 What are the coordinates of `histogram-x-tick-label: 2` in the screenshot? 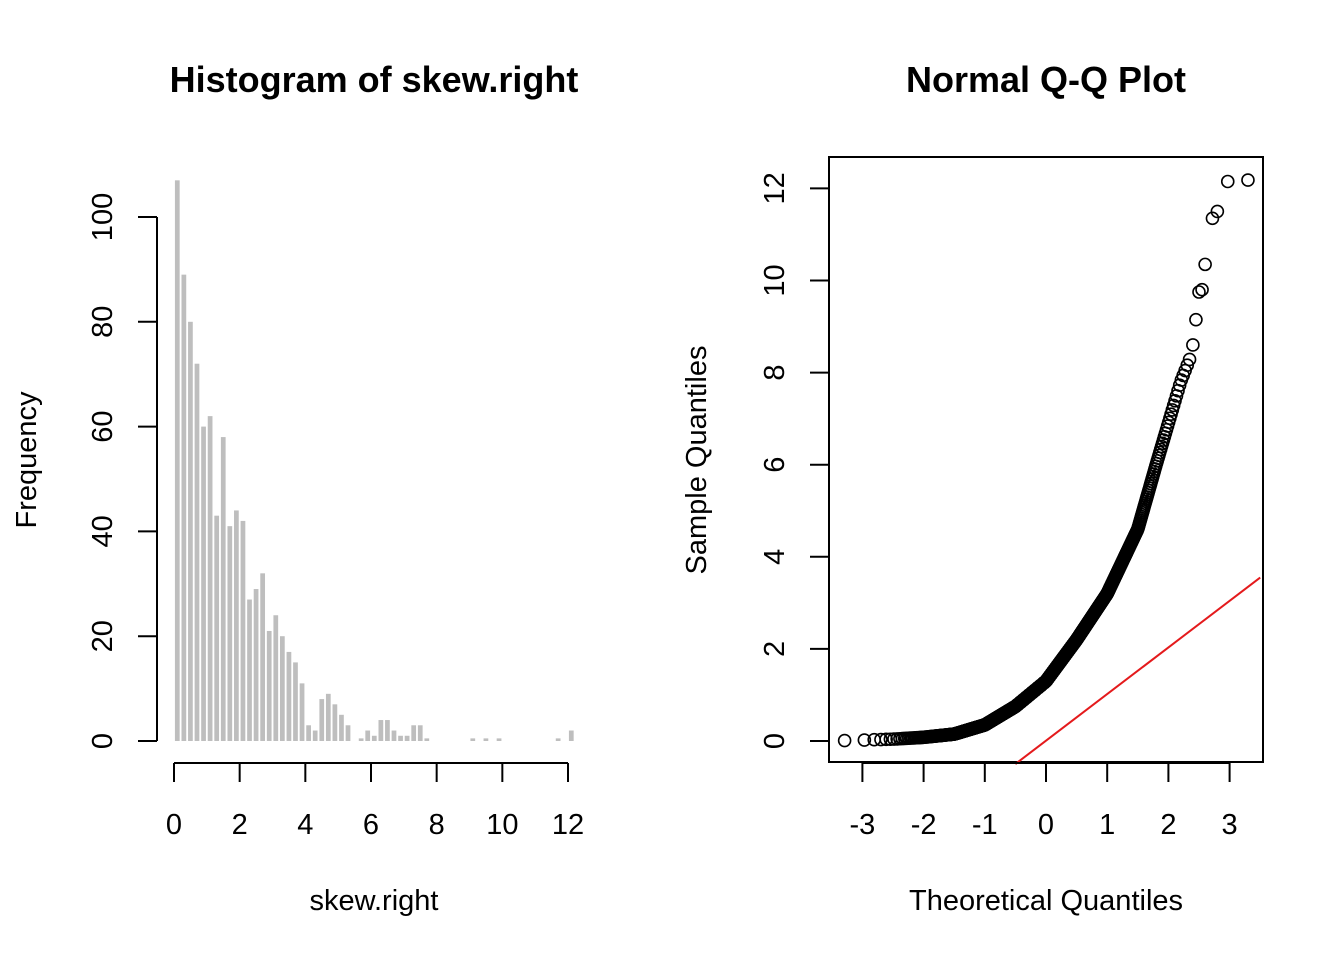 It's located at (240, 825).